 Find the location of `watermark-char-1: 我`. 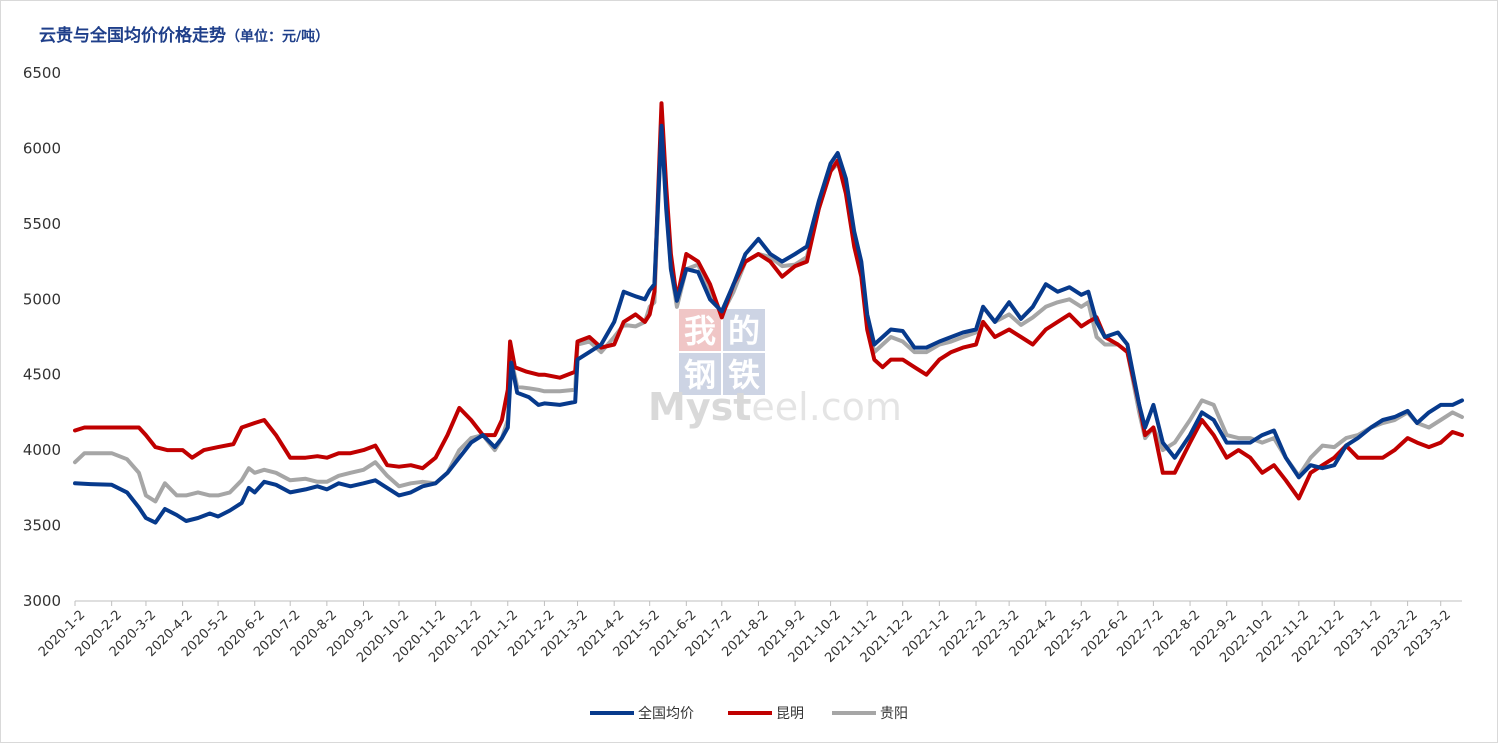

watermark-char-1: 我 is located at coordinates (700, 331).